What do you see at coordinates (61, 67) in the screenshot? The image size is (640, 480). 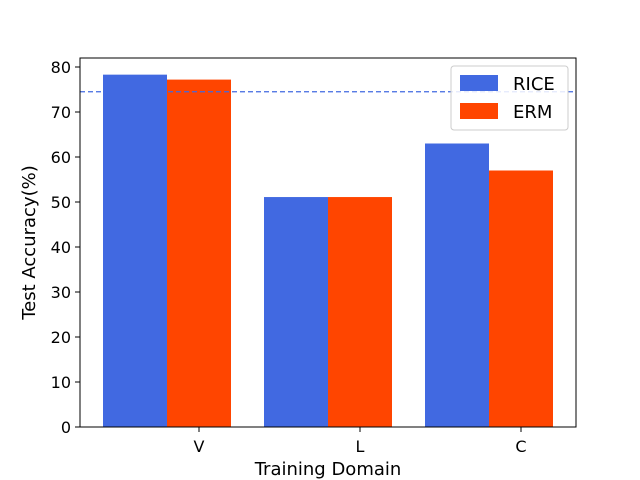 I see `y-tick-label: 80` at bounding box center [61, 67].